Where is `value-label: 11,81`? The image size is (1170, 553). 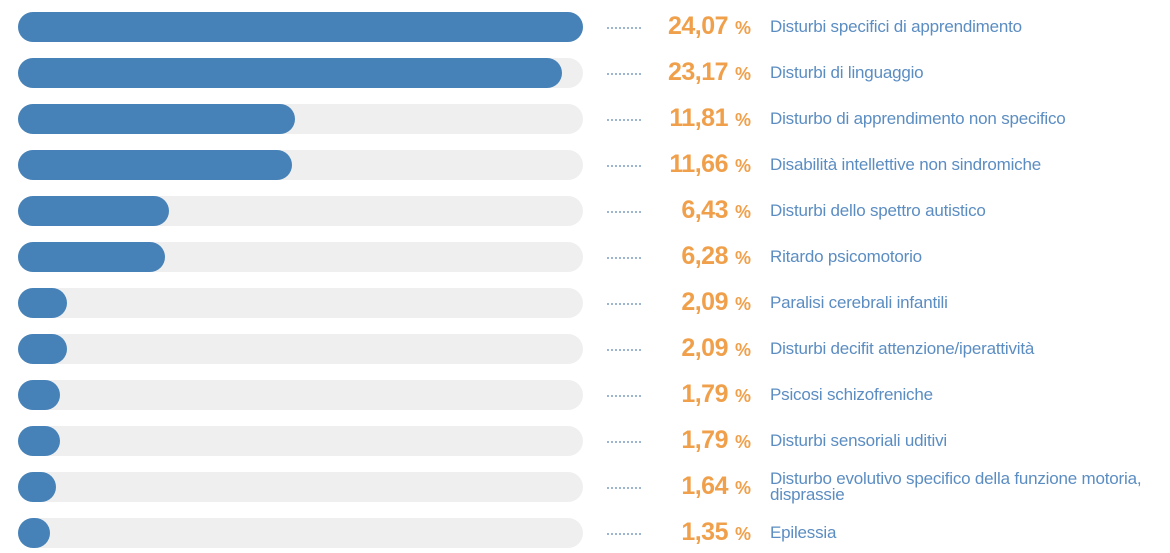
value-label: 11,81 is located at coordinates (698, 118).